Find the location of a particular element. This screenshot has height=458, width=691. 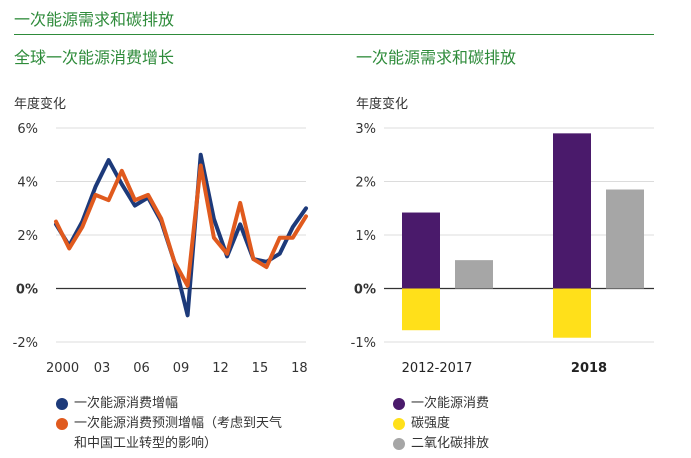

legend-label: 一次能源消费增幅 is located at coordinates (126, 403).